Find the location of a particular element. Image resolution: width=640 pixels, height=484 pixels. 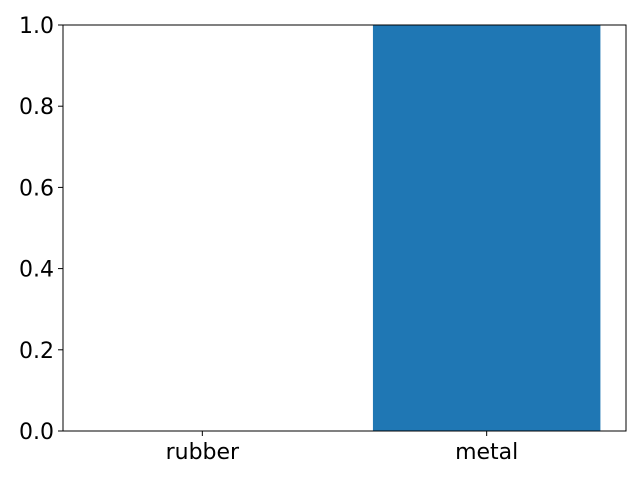

y-tick-label: 0.8 is located at coordinates (36, 107).